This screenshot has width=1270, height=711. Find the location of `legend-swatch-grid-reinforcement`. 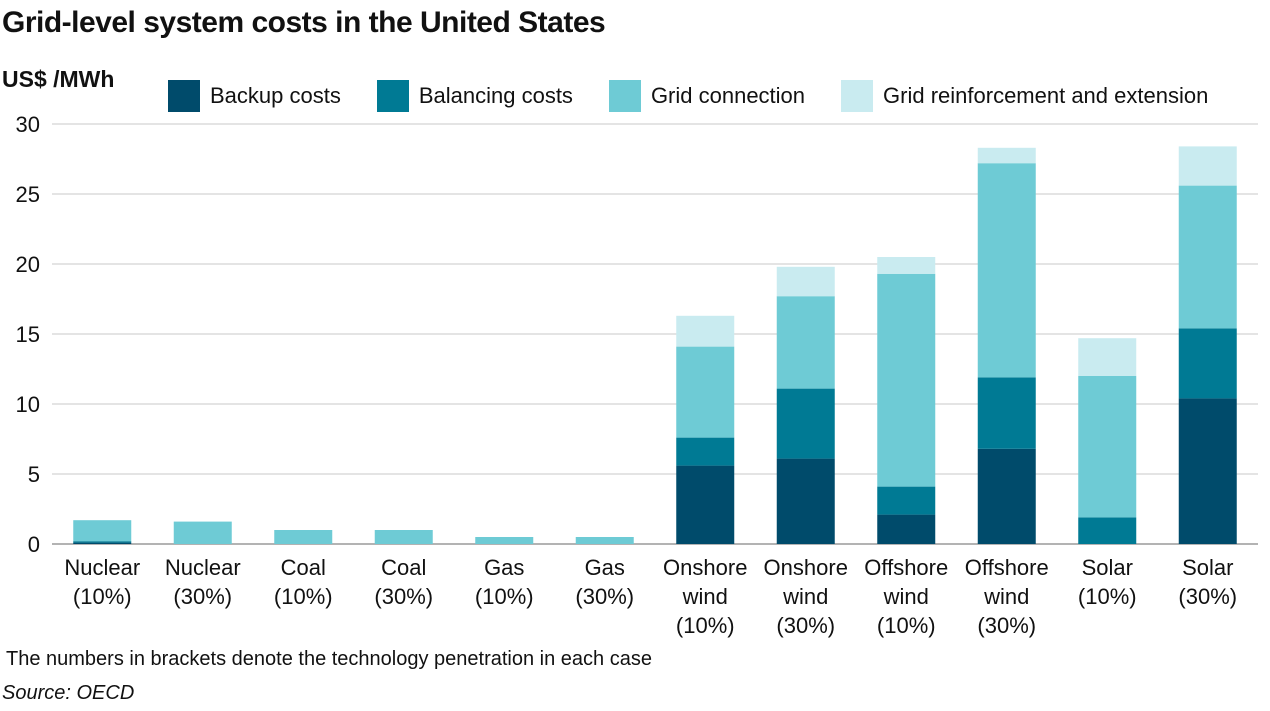

legend-swatch-grid-reinforcement is located at coordinates (857, 96).